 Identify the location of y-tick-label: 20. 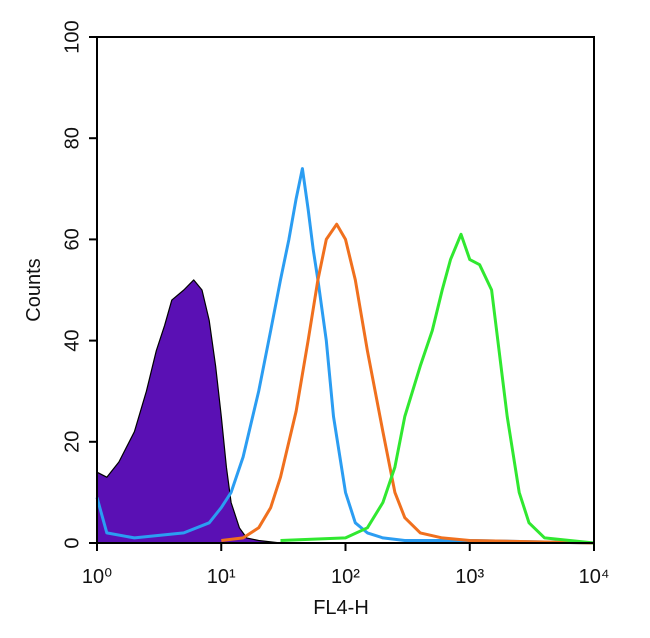
(72, 442).